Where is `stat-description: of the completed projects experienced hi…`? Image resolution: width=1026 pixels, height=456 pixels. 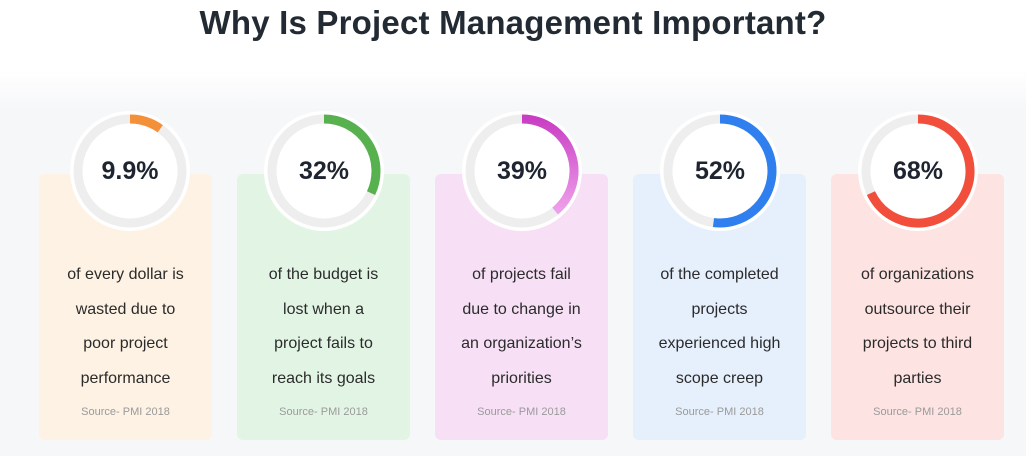 stat-description: of the completed projects experienced hi… is located at coordinates (719, 326).